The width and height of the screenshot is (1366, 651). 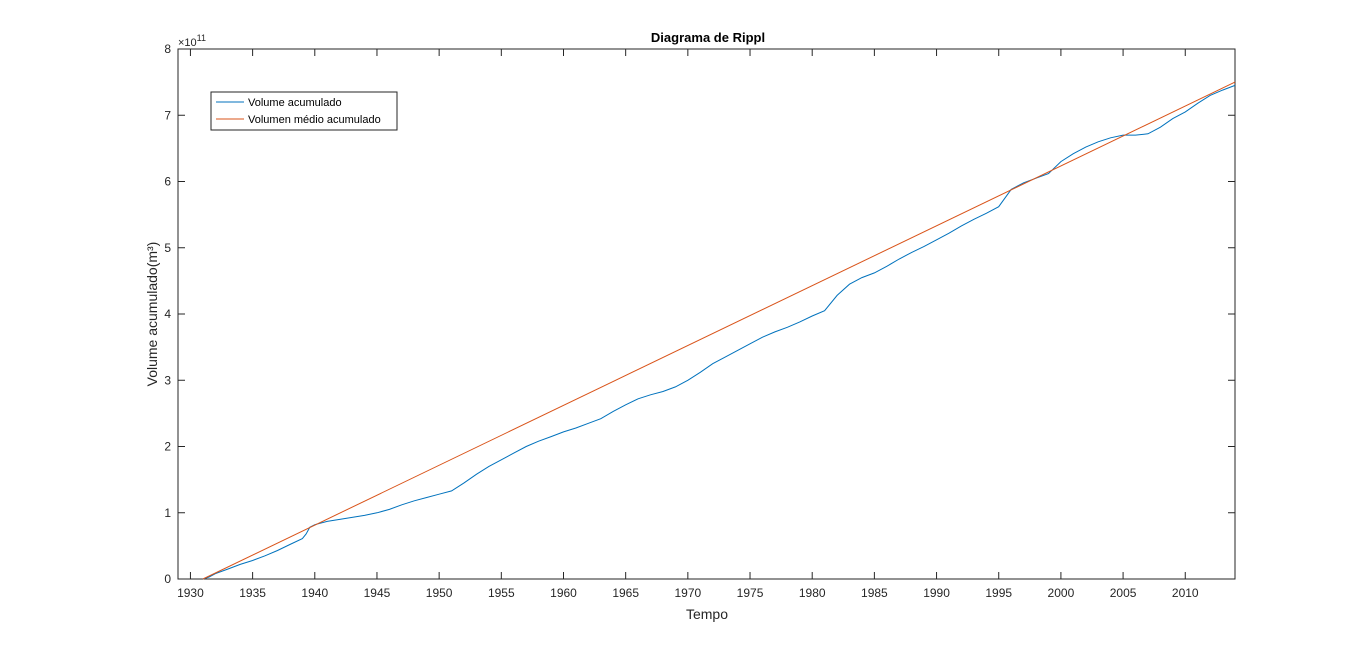 I want to click on y-tick-label: 1, so click(x=167, y=513).